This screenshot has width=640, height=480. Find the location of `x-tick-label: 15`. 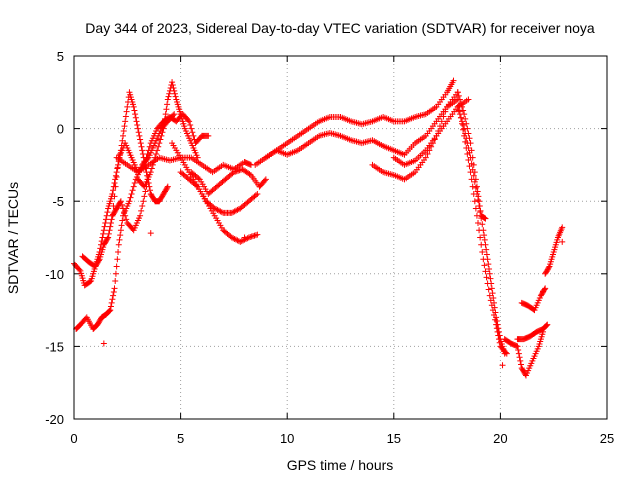

x-tick-label: 15 is located at coordinates (394, 438).